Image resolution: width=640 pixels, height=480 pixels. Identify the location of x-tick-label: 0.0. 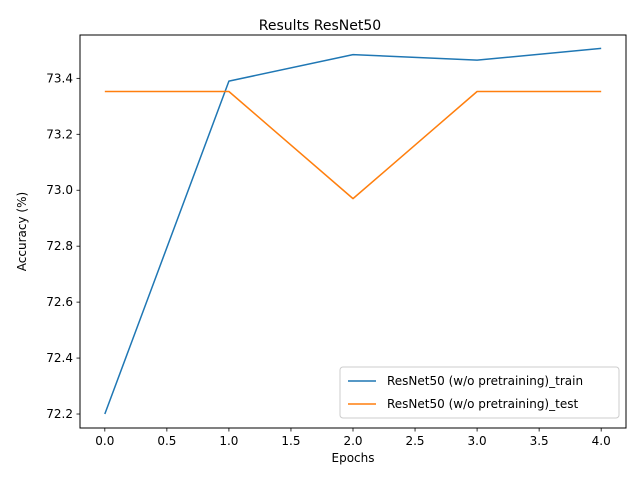
(104, 441).